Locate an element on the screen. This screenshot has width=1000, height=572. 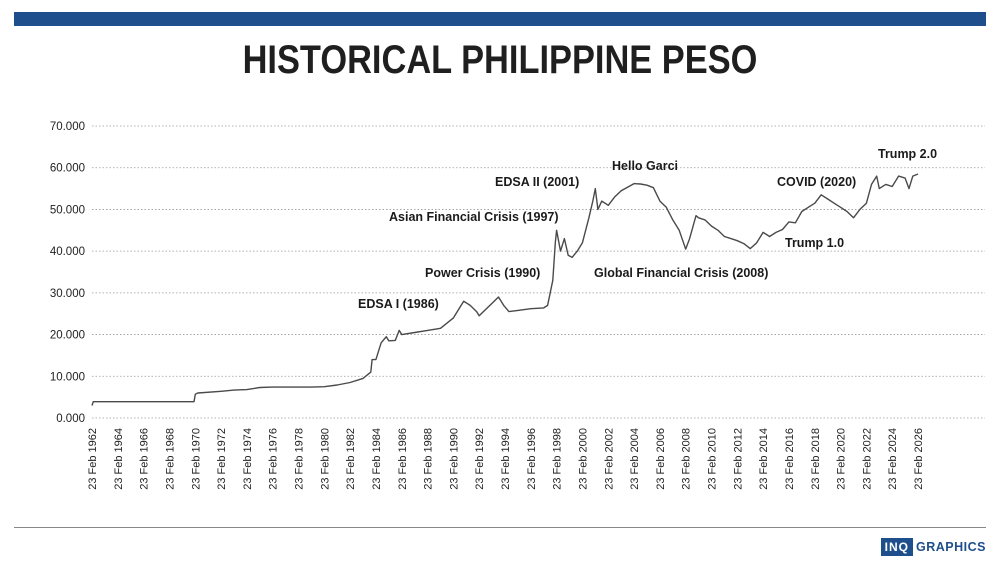
x-tick-label: 23 Feb 2016 is located at coordinates (790, 459).